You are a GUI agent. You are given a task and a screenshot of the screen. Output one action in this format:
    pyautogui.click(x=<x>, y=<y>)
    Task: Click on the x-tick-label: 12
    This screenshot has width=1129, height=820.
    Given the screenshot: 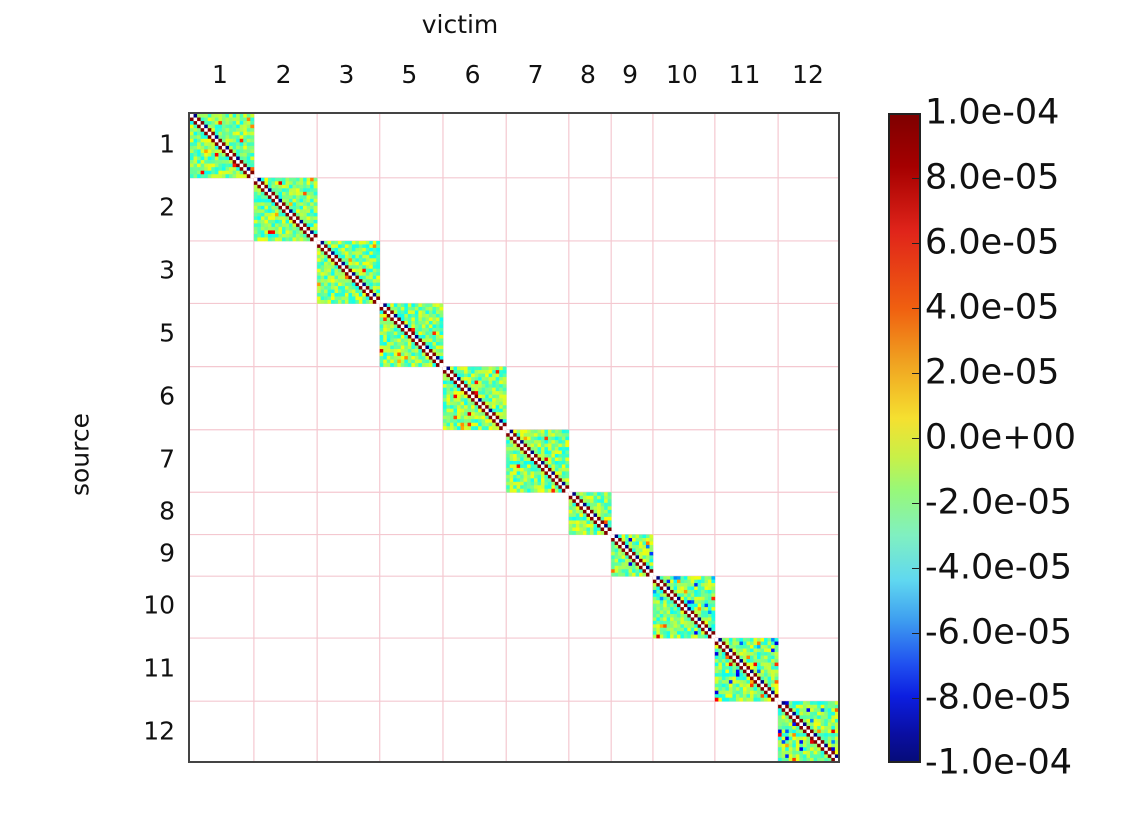 What is the action you would take?
    pyautogui.click(x=808, y=74)
    